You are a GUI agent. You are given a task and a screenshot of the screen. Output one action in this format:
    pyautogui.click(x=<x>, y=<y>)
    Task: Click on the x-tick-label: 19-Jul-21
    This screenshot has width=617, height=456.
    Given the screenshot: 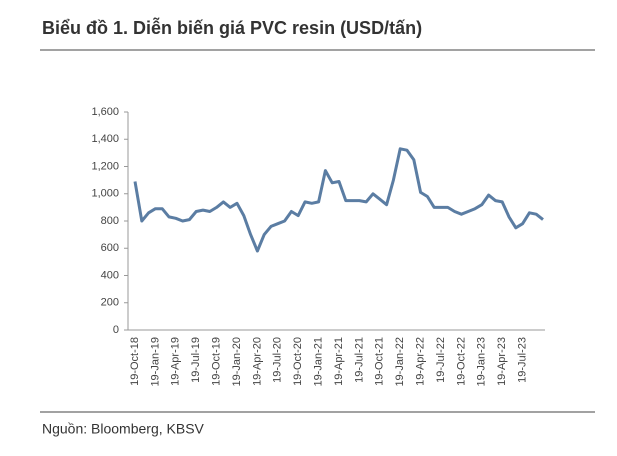 What is the action you would take?
    pyautogui.click(x=359, y=360)
    